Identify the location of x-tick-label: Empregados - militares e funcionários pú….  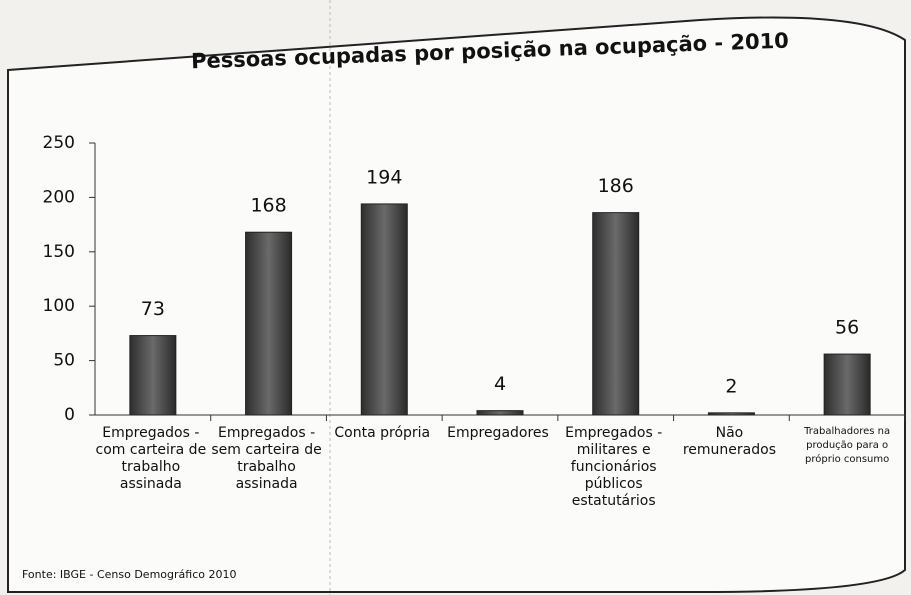
(614, 467).